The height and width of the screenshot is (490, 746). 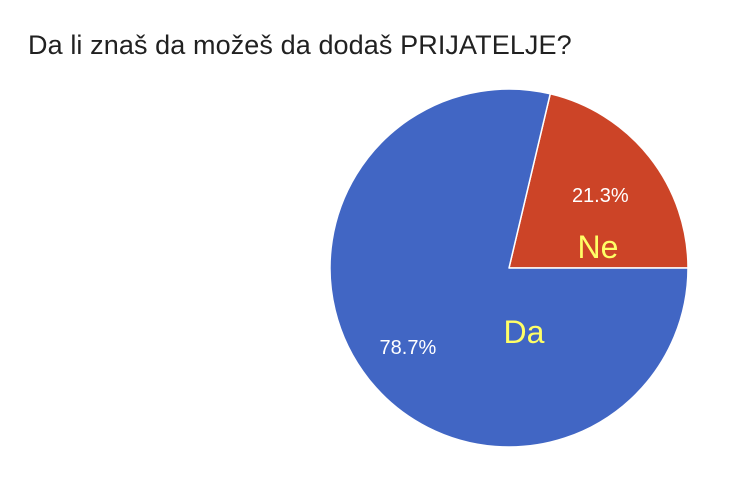 What do you see at coordinates (598, 181) in the screenshot?
I see `pie-slice-ne` at bounding box center [598, 181].